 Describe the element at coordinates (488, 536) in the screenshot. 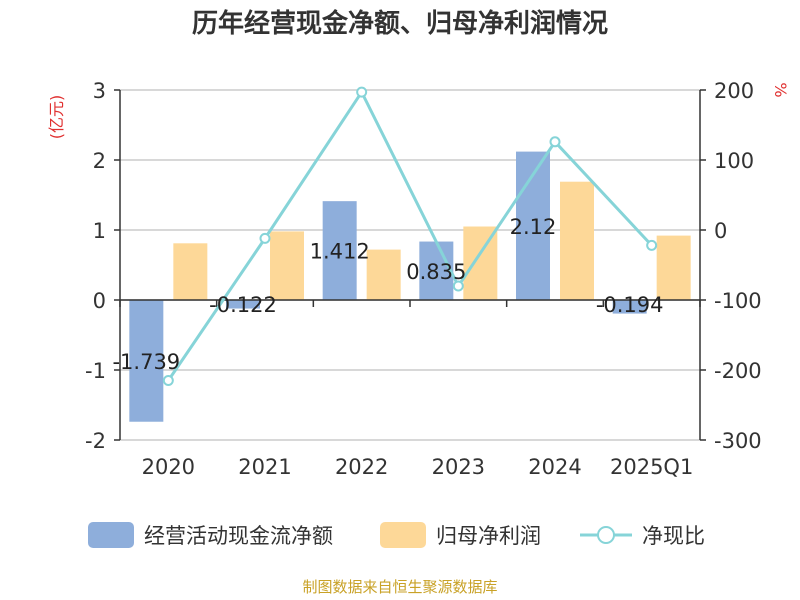

I see `legend-label: 归母净利润` at that location.